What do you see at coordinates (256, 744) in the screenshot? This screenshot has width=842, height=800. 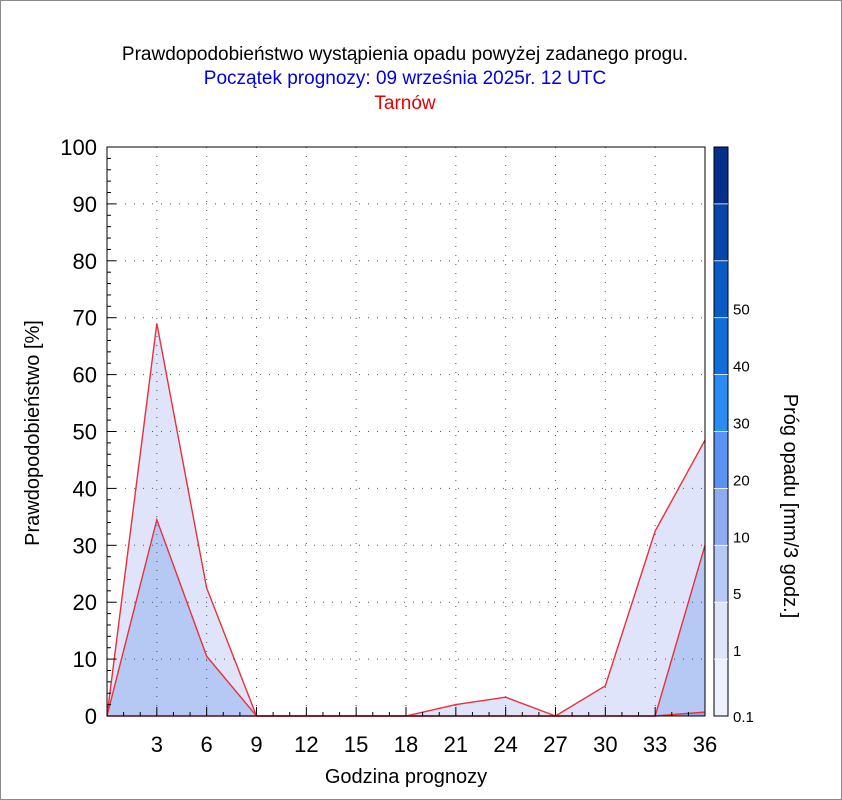 I see `x-tick-label: 9` at bounding box center [256, 744].